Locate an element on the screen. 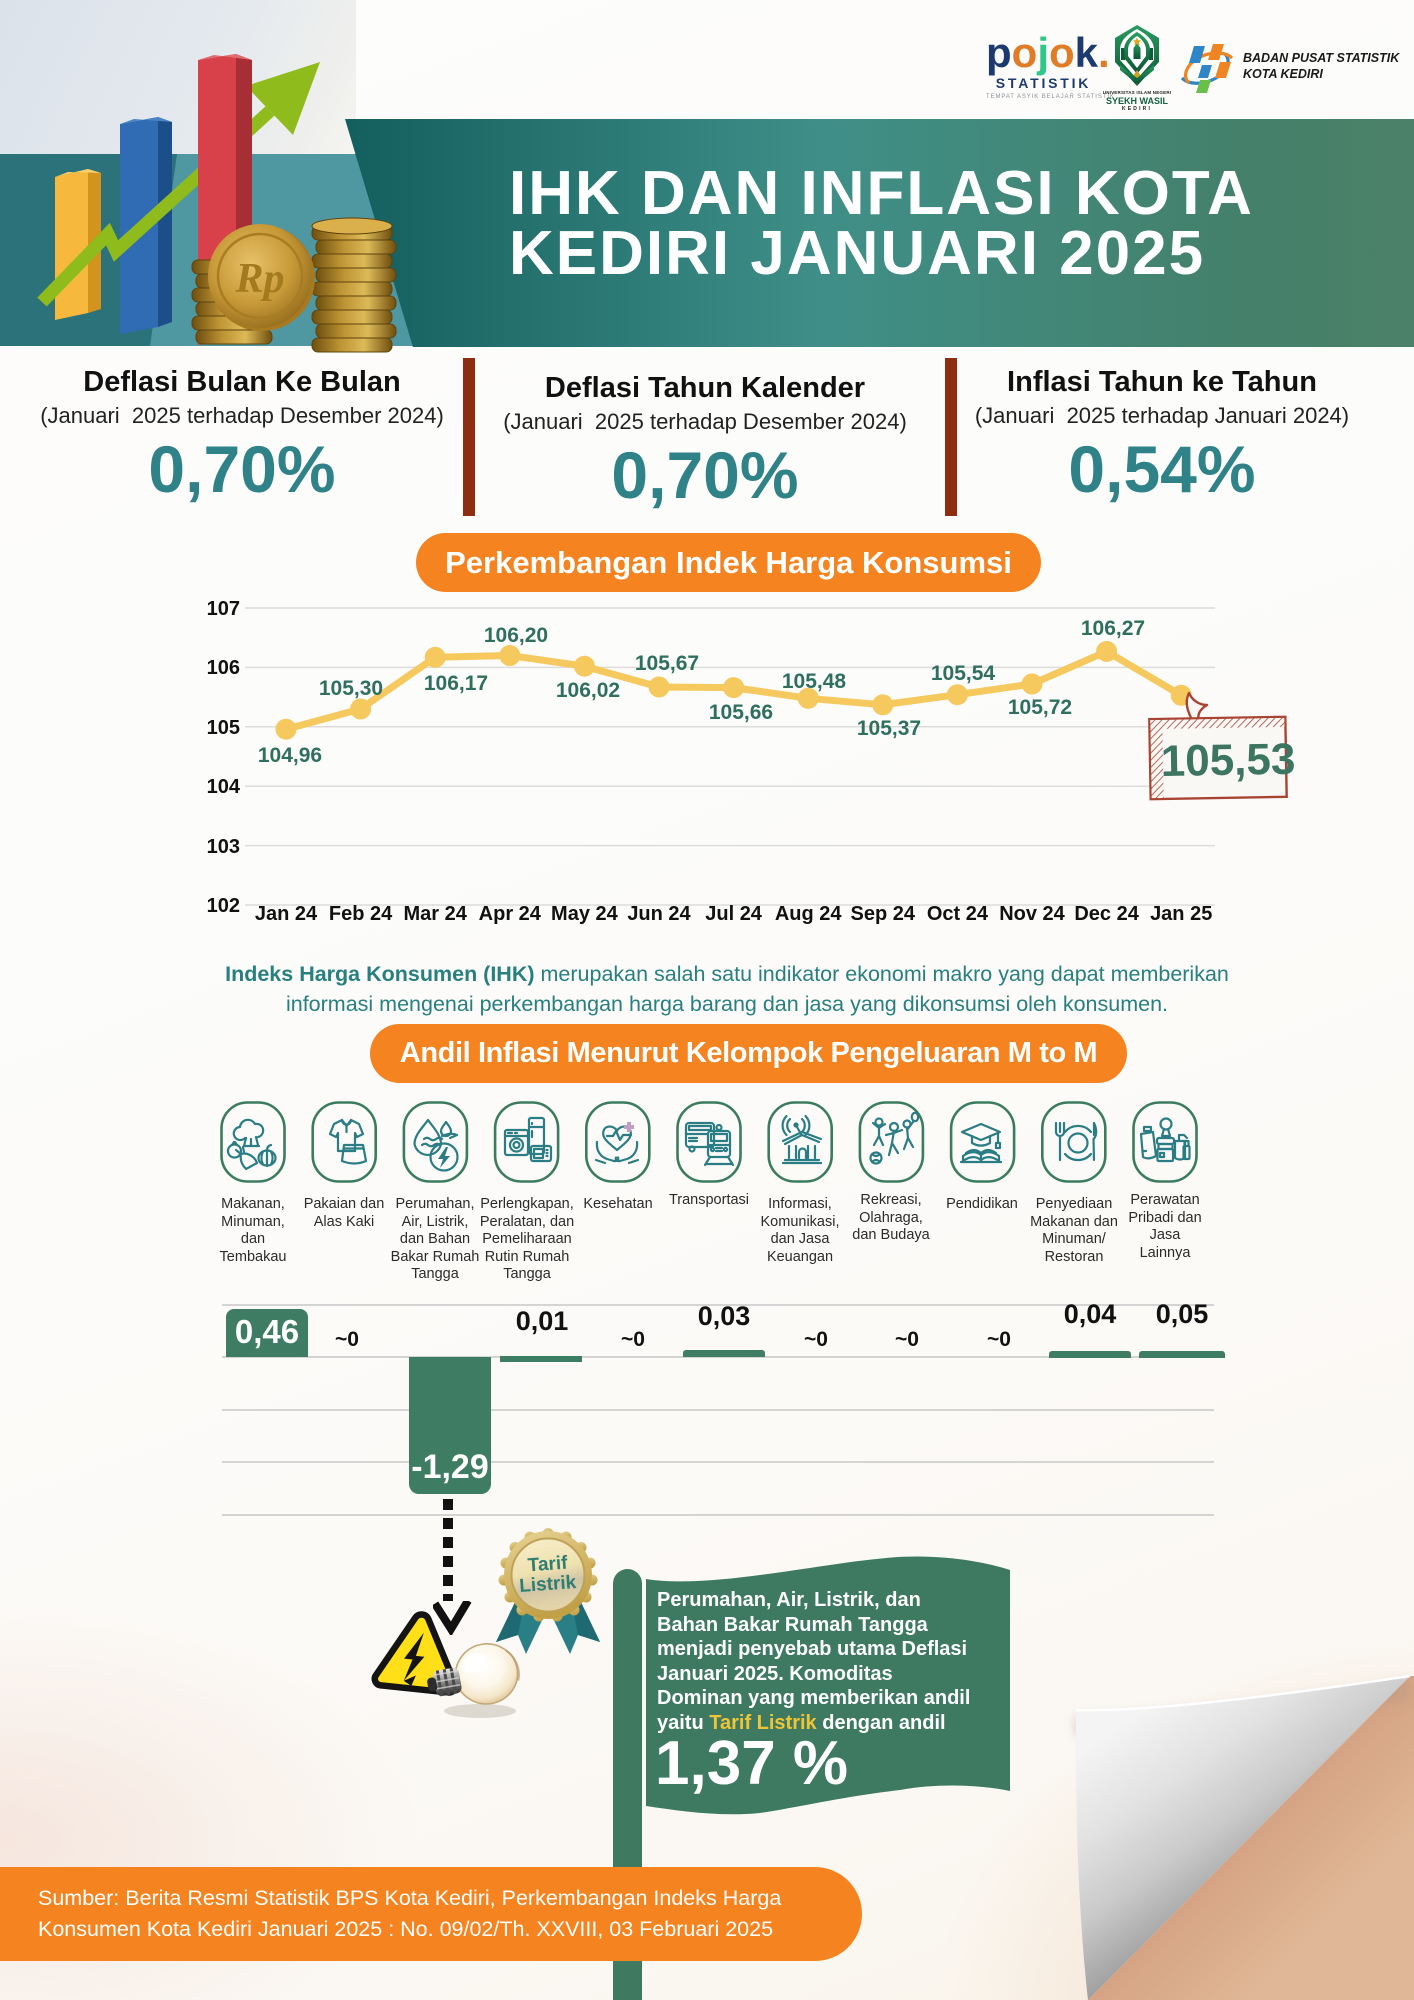 The width and height of the screenshot is (1414, 2000). svg-text: 106,27 is located at coordinates (1113, 628).